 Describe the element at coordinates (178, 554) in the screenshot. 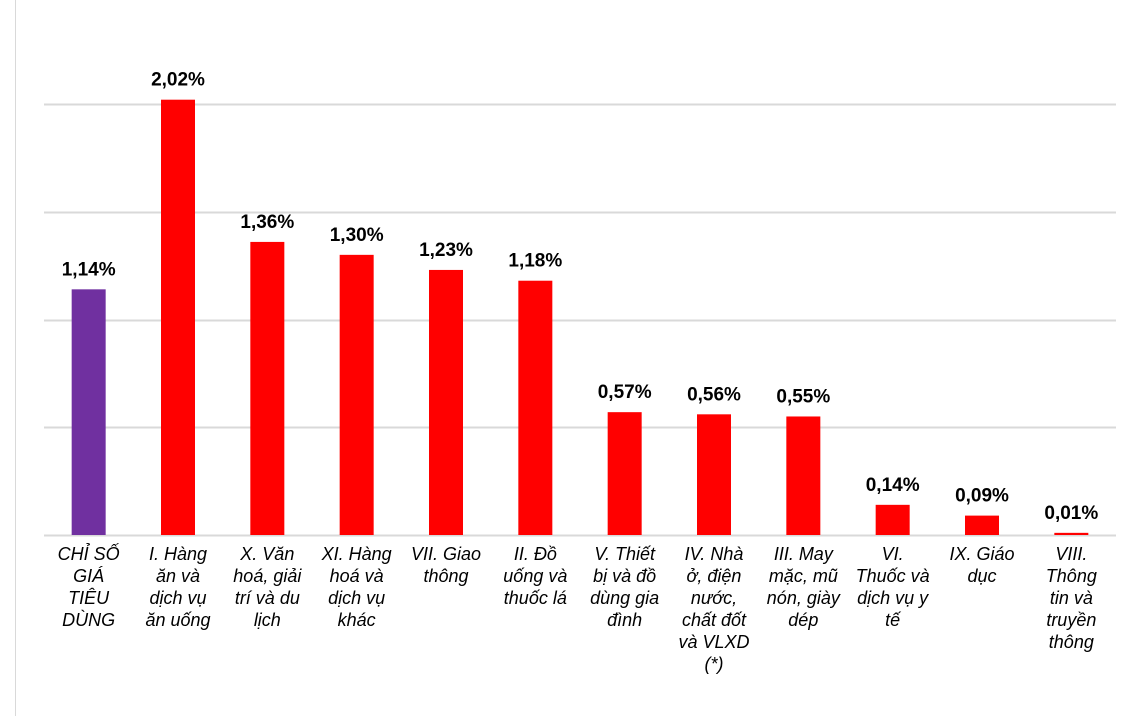

I see `category-label-1-line-0: I. Hàng` at that location.